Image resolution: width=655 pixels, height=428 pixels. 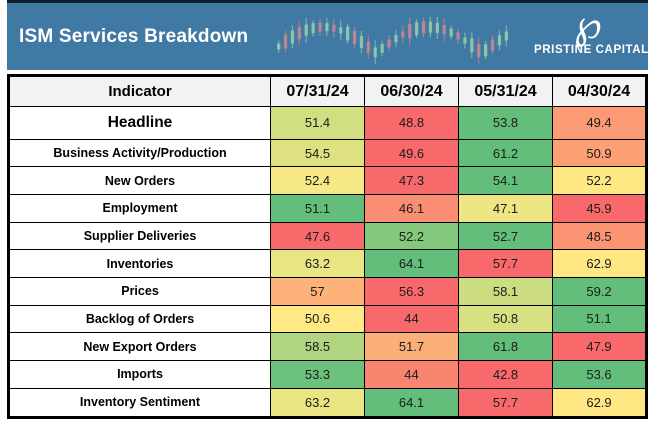 I want to click on banner-title: ISM Services Breakdown, so click(x=134, y=36).